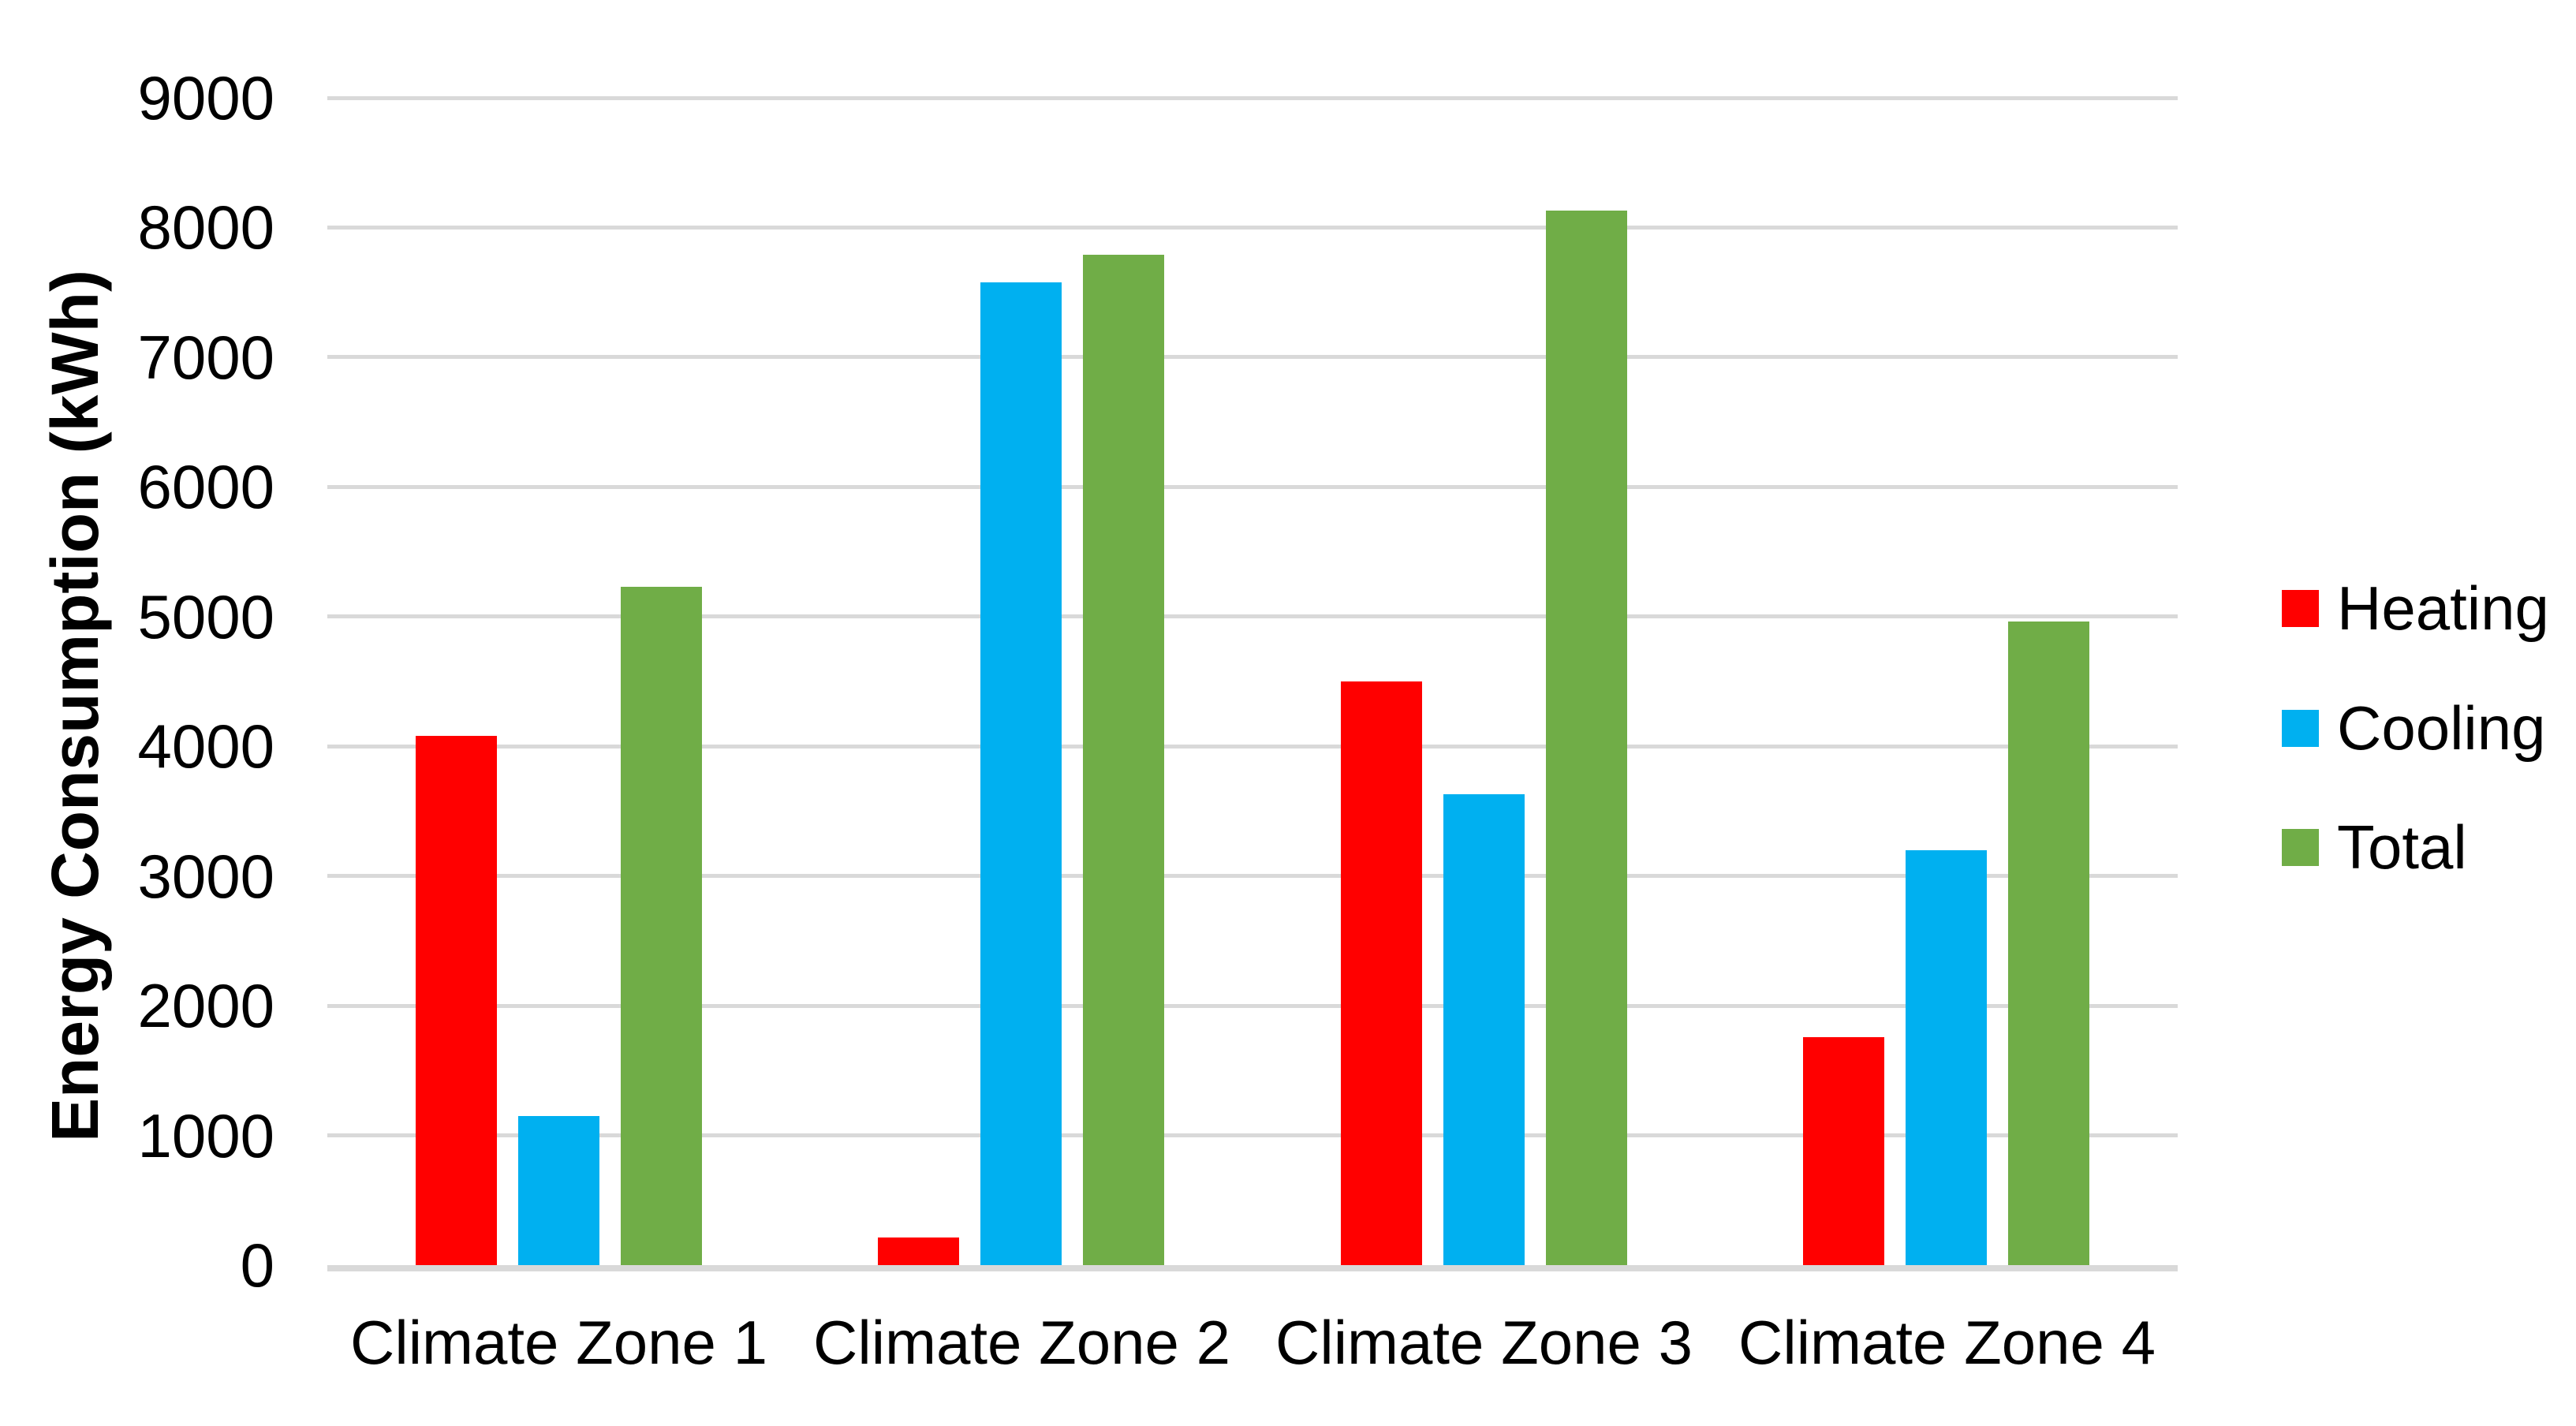 The width and height of the screenshot is (2576, 1426). Describe the element at coordinates (205, 877) in the screenshot. I see `y-tick-label: 3000` at that location.